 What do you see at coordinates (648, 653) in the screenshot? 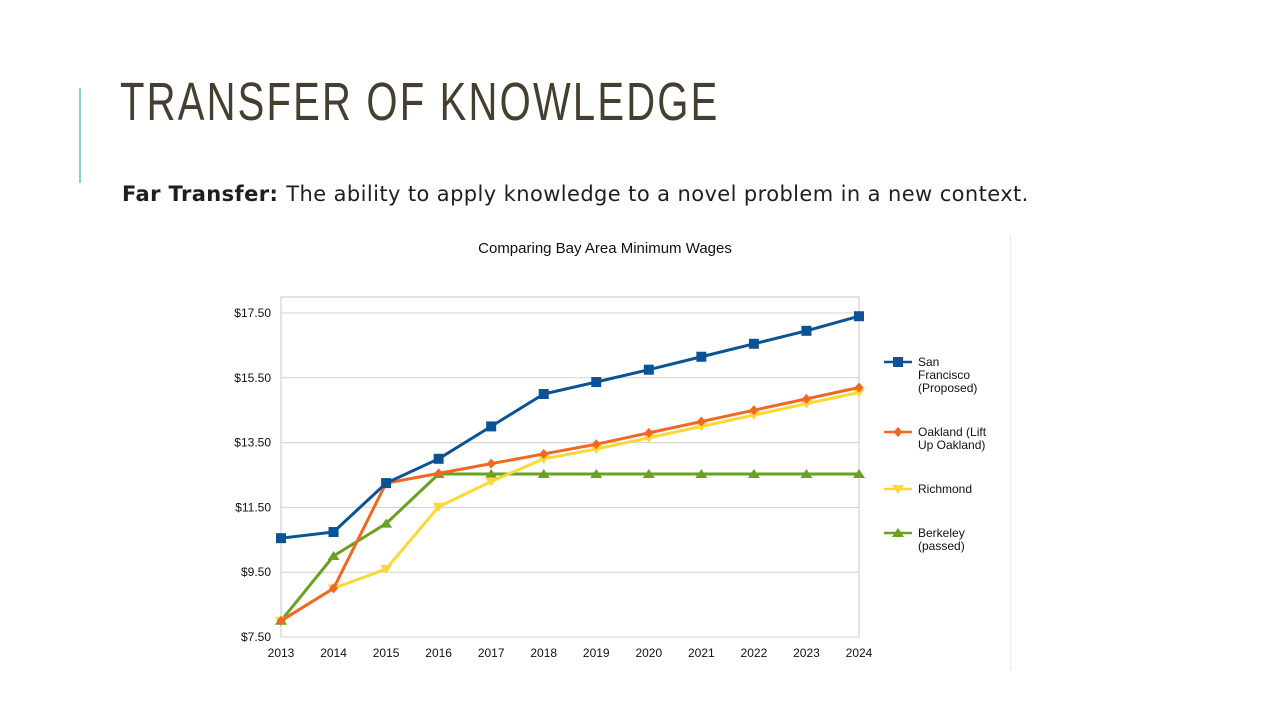
I see `x-tick-label: 2020` at bounding box center [648, 653].